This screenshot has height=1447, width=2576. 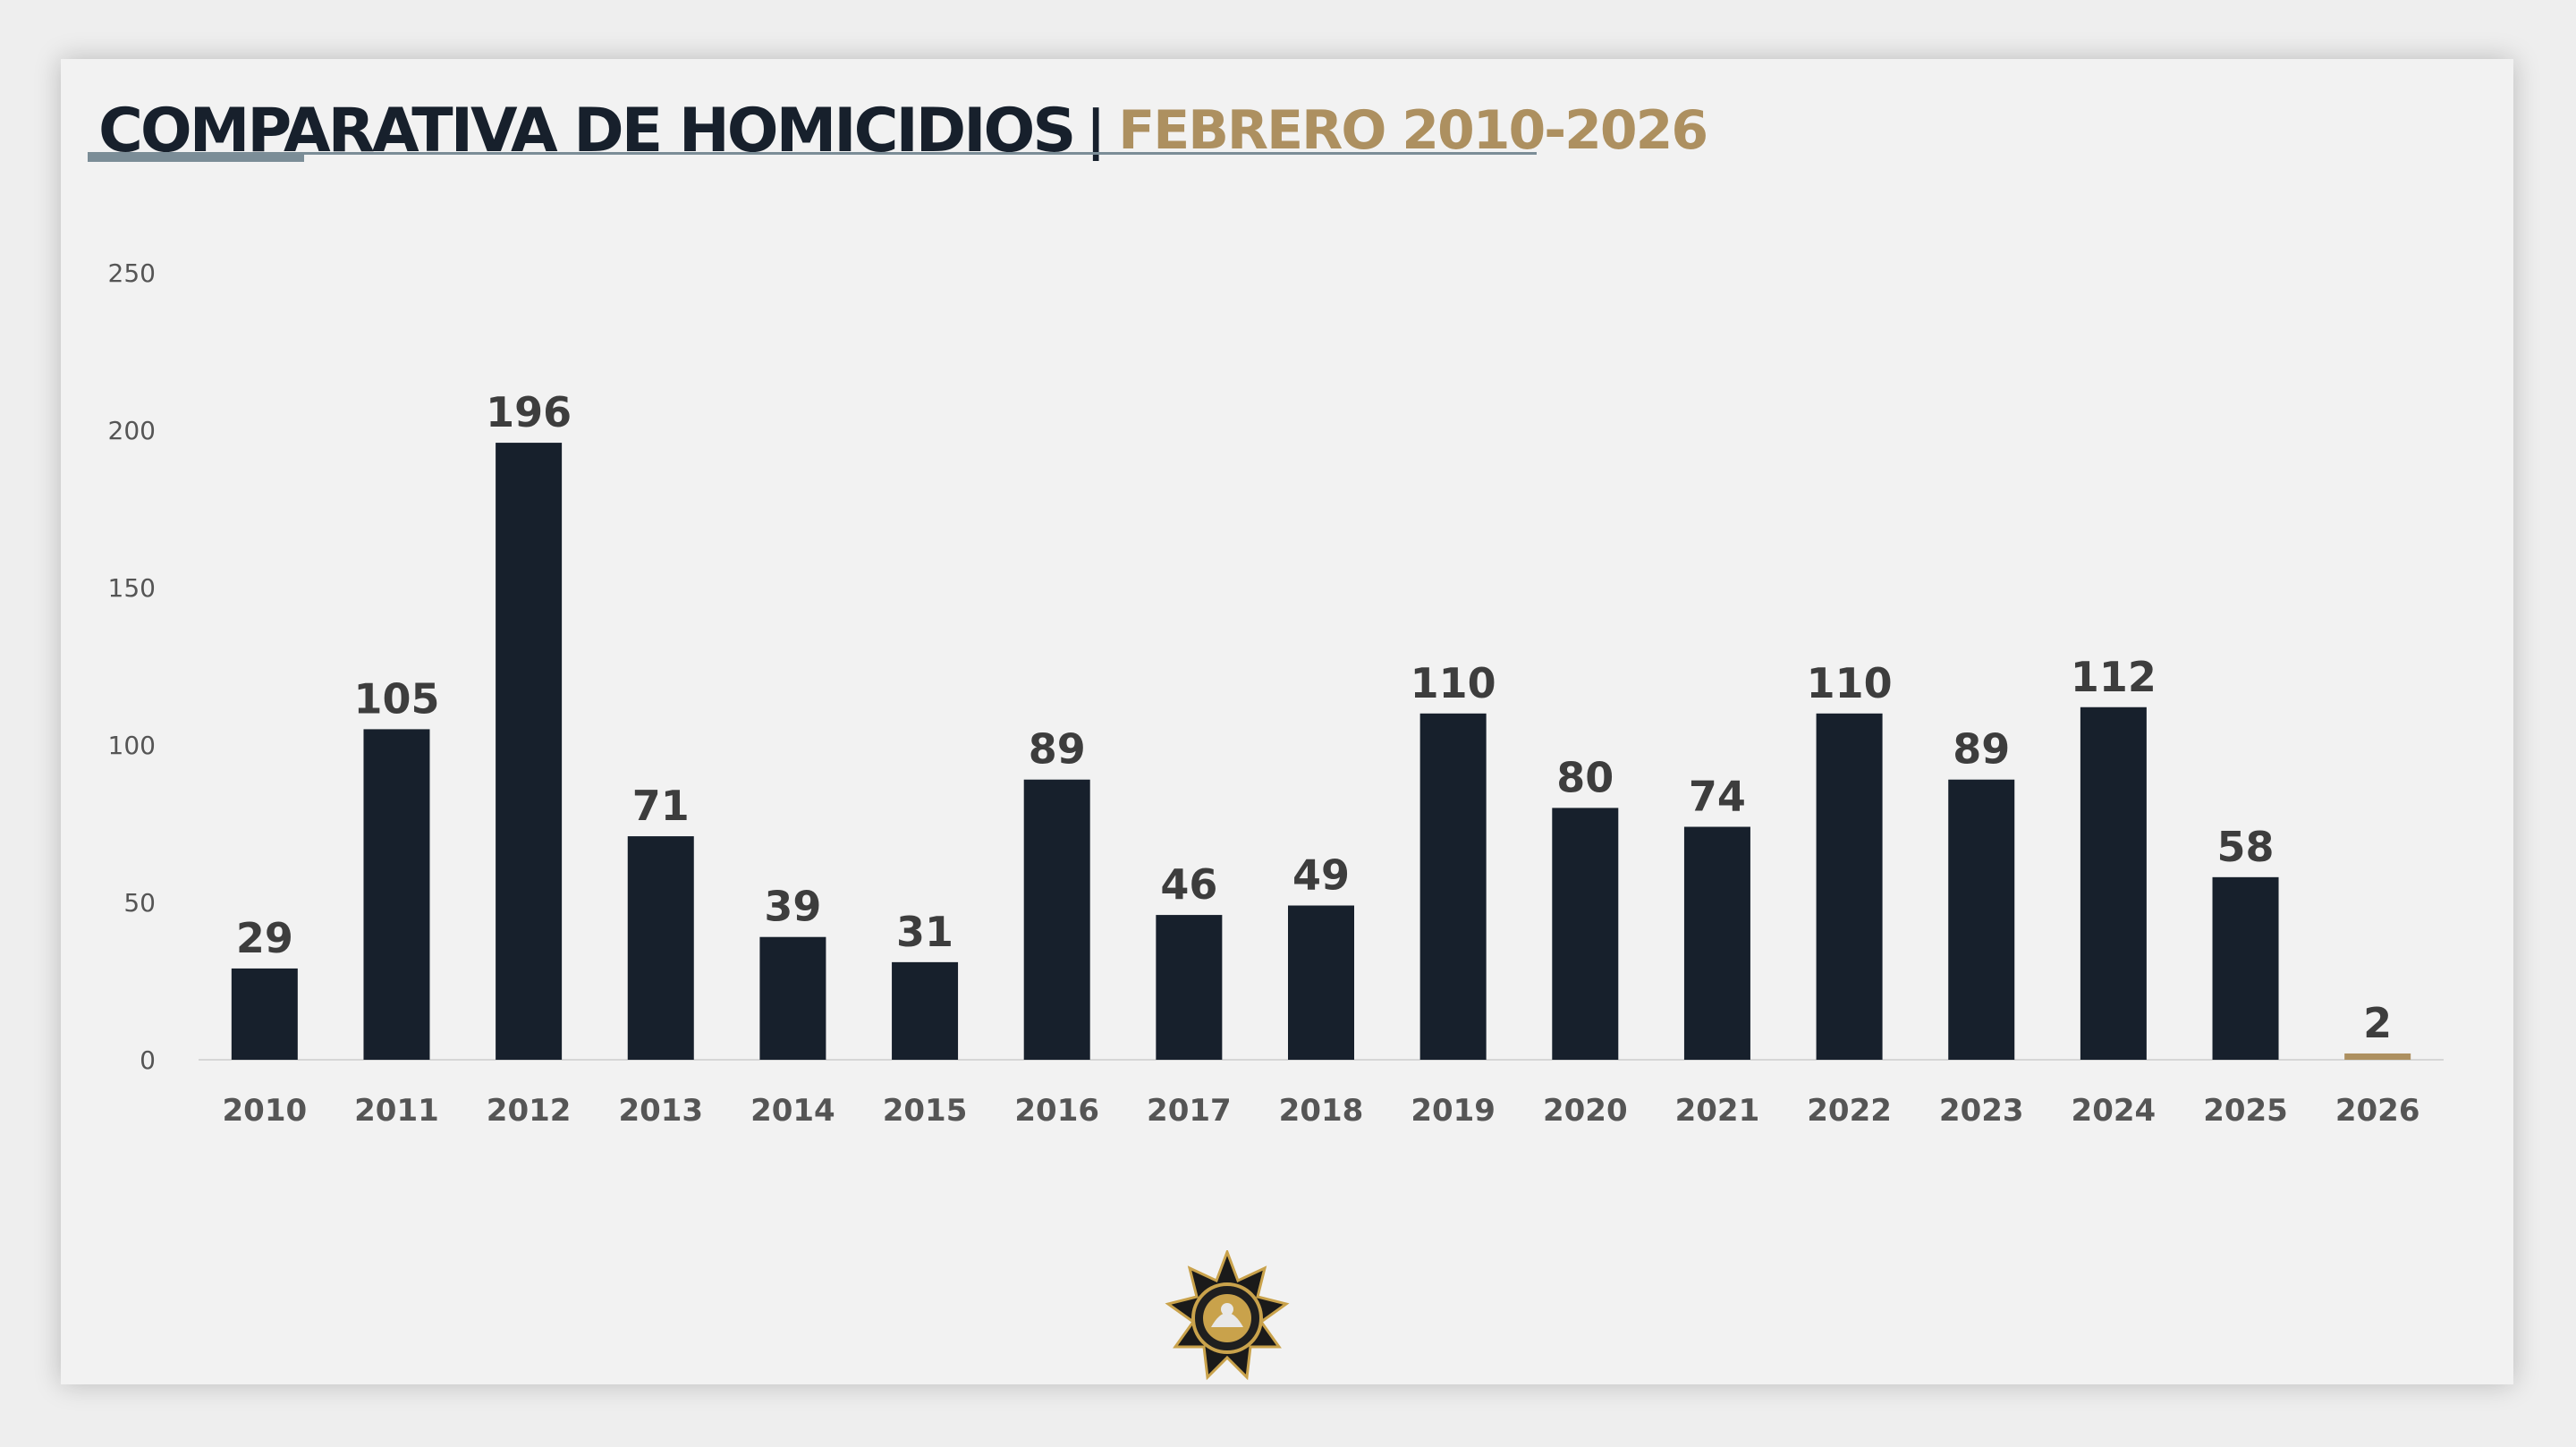 I want to click on x-tick-label: 2014, so click(x=792, y=1111).